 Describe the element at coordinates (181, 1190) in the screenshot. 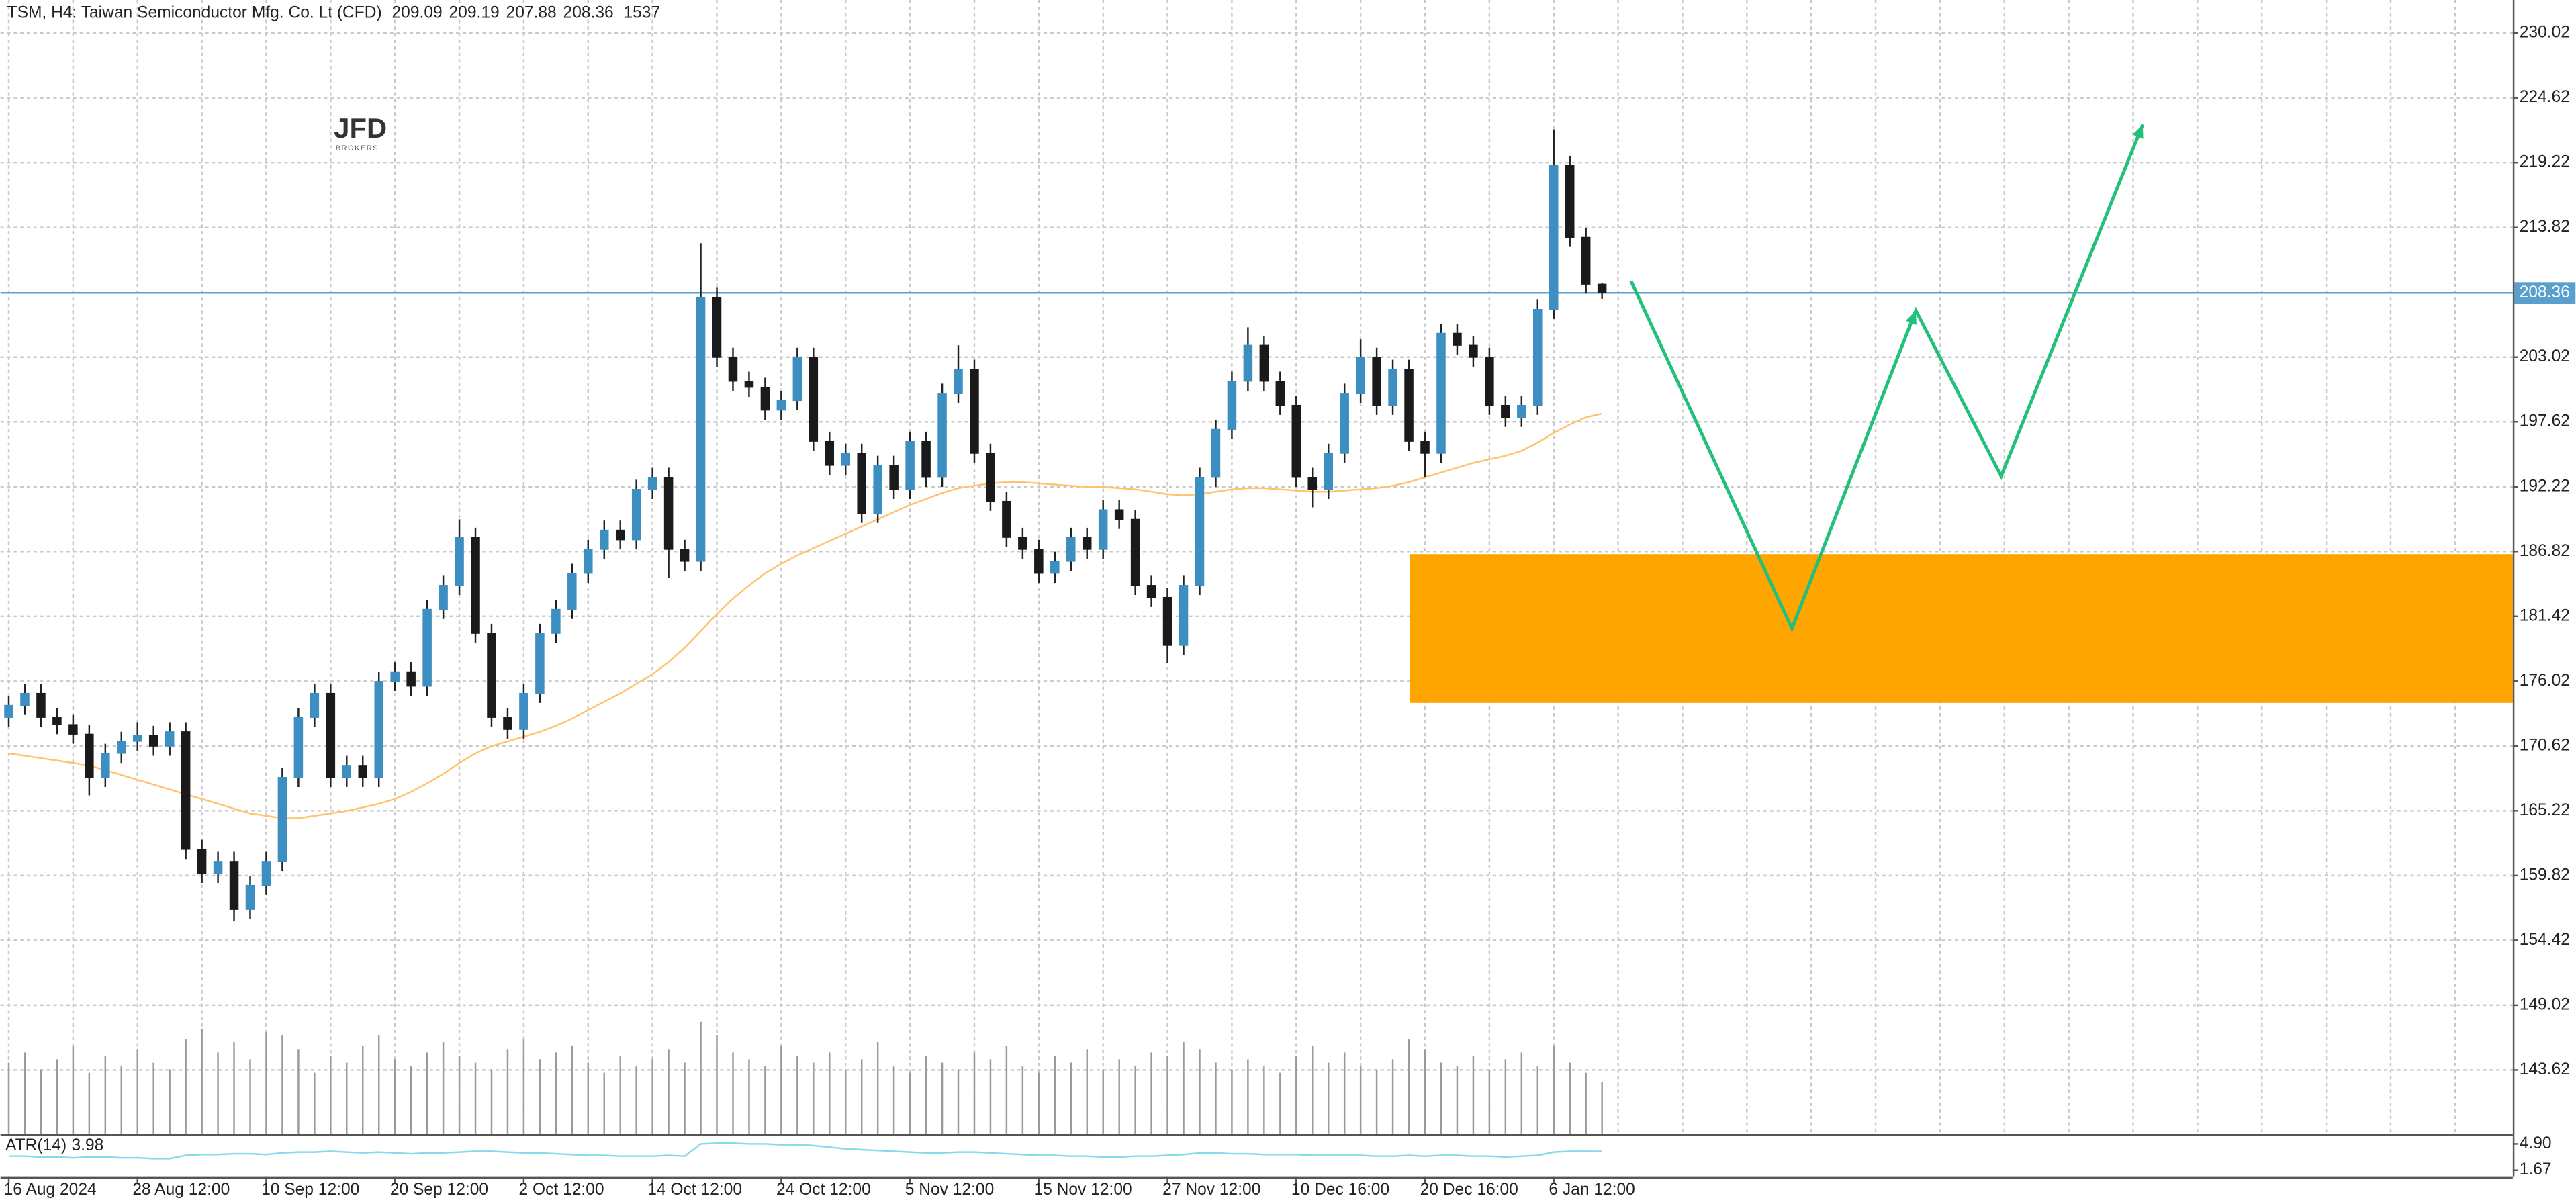

I see `x-tick-label: 28 Aug 12:00` at that location.